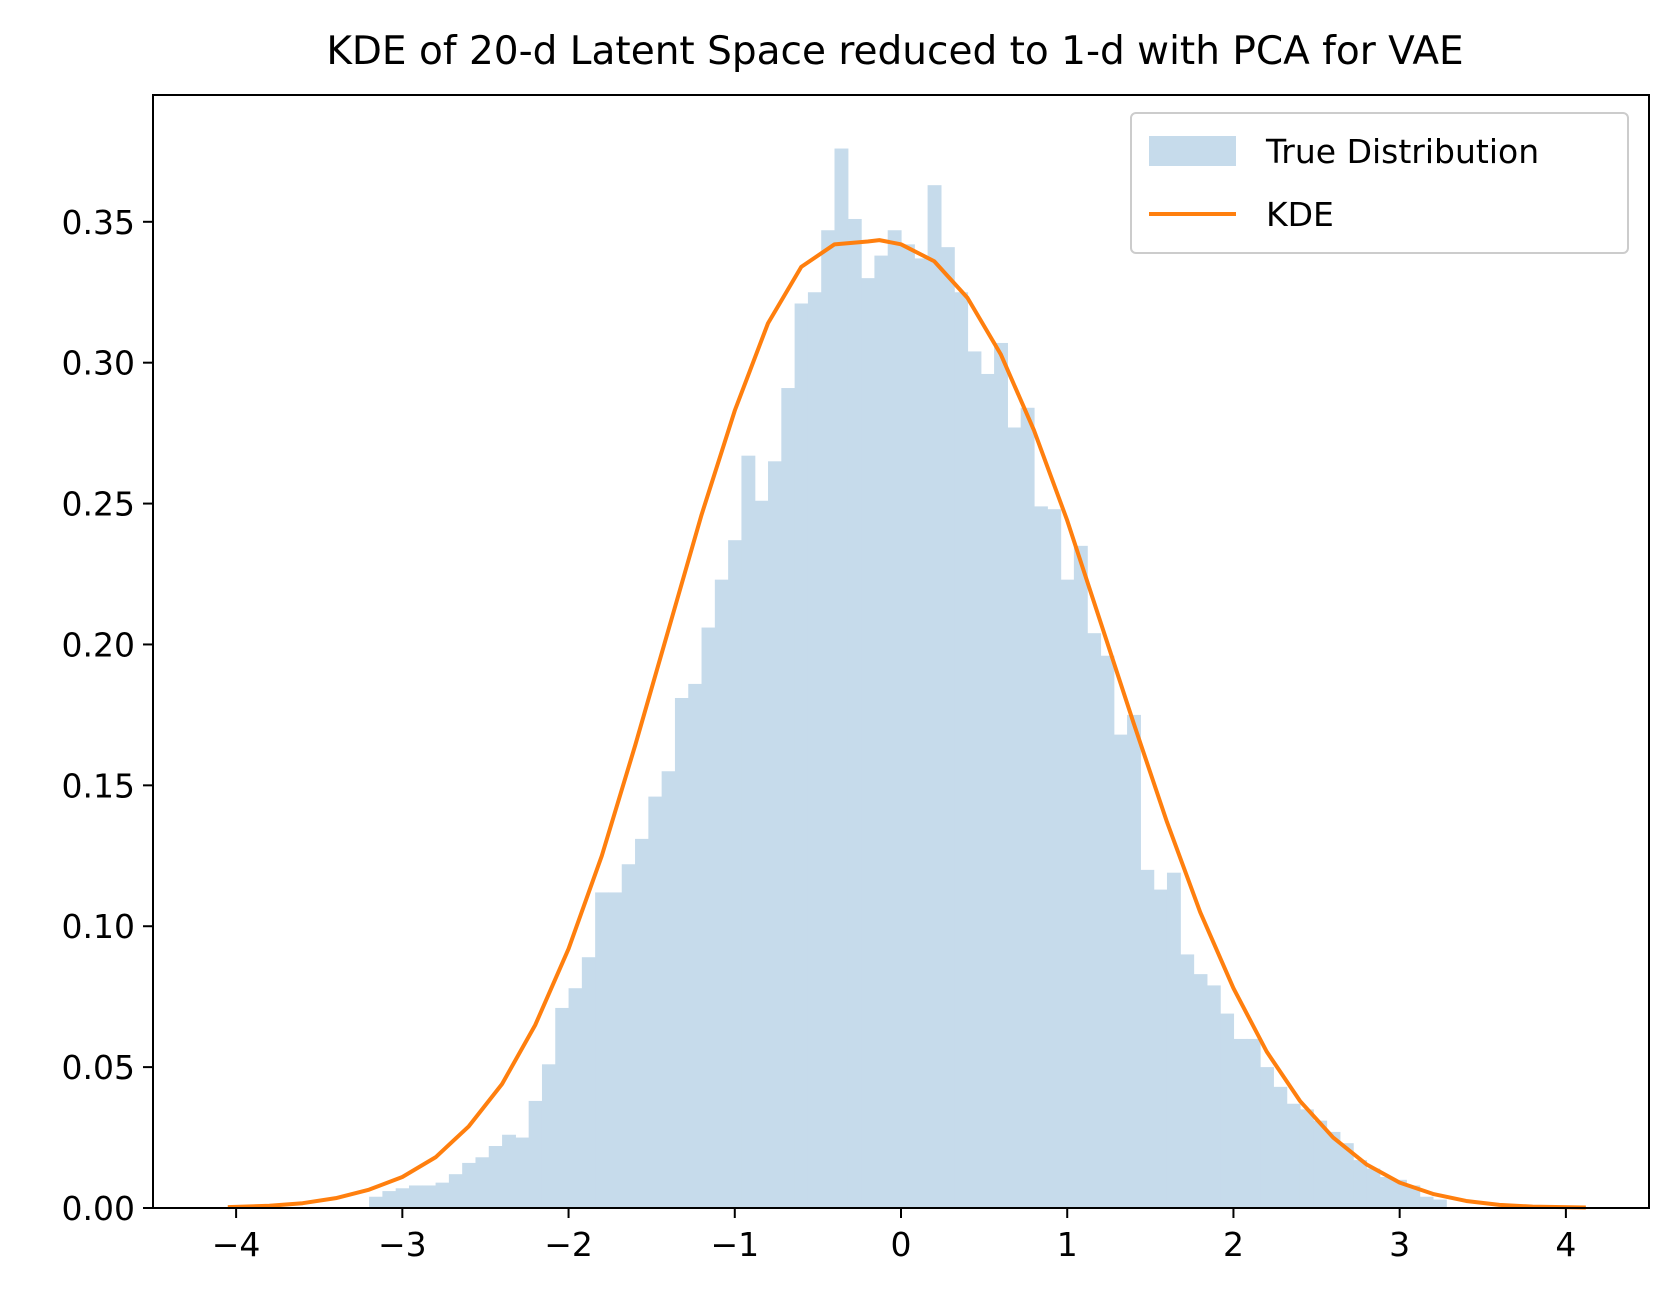  Describe the element at coordinates (98, 504) in the screenshot. I see `y-tick-label: 0.25` at that location.